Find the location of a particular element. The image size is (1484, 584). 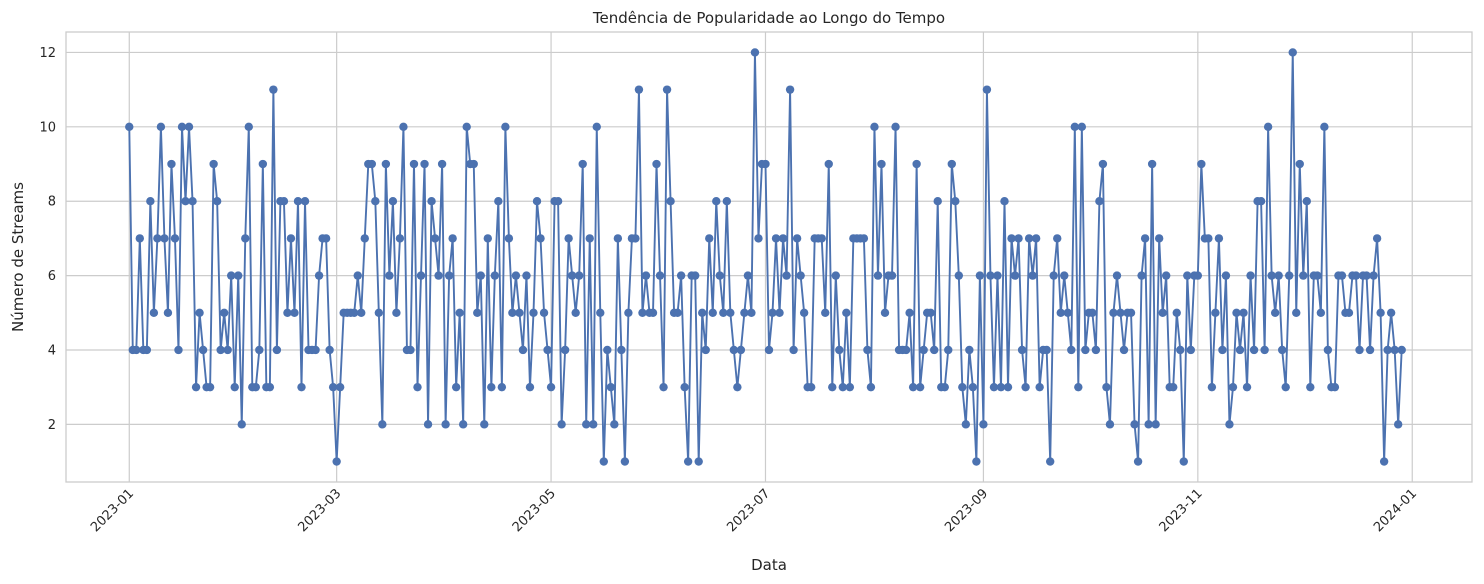

x-tick-label: 2023-05 is located at coordinates (534, 510).